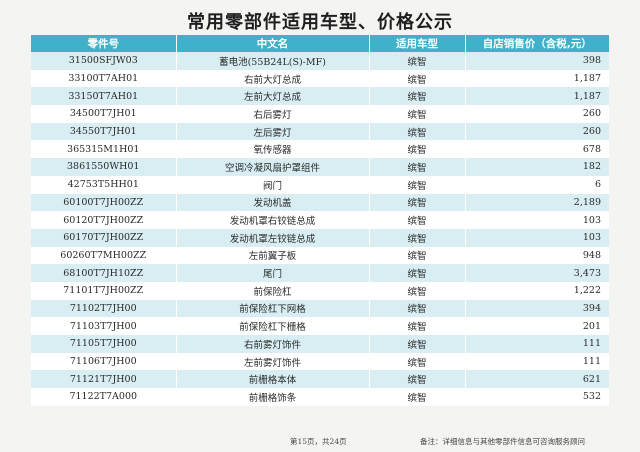 This screenshot has height=452, width=640. I want to click on part-number-cell: 71122T7A000, so click(104, 397).